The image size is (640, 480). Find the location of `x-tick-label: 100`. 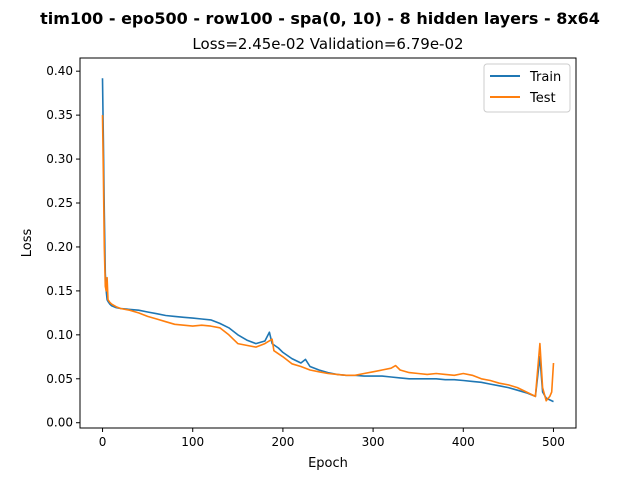

x-tick-label: 100 is located at coordinates (192, 442).